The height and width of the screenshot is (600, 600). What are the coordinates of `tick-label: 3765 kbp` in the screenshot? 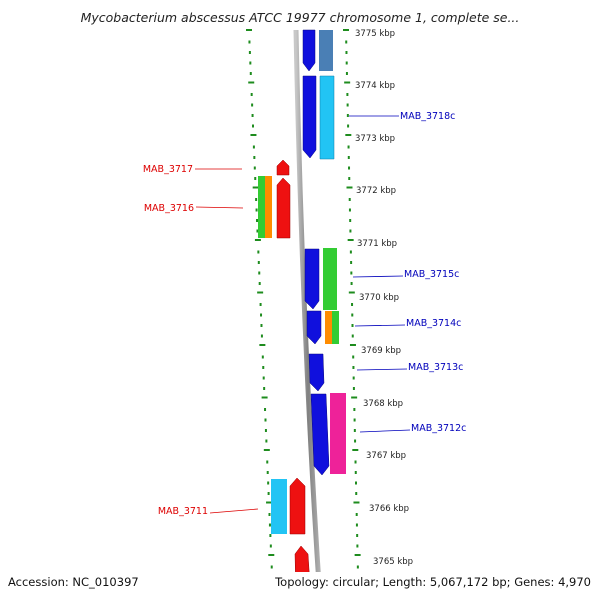 It's located at (393, 562).